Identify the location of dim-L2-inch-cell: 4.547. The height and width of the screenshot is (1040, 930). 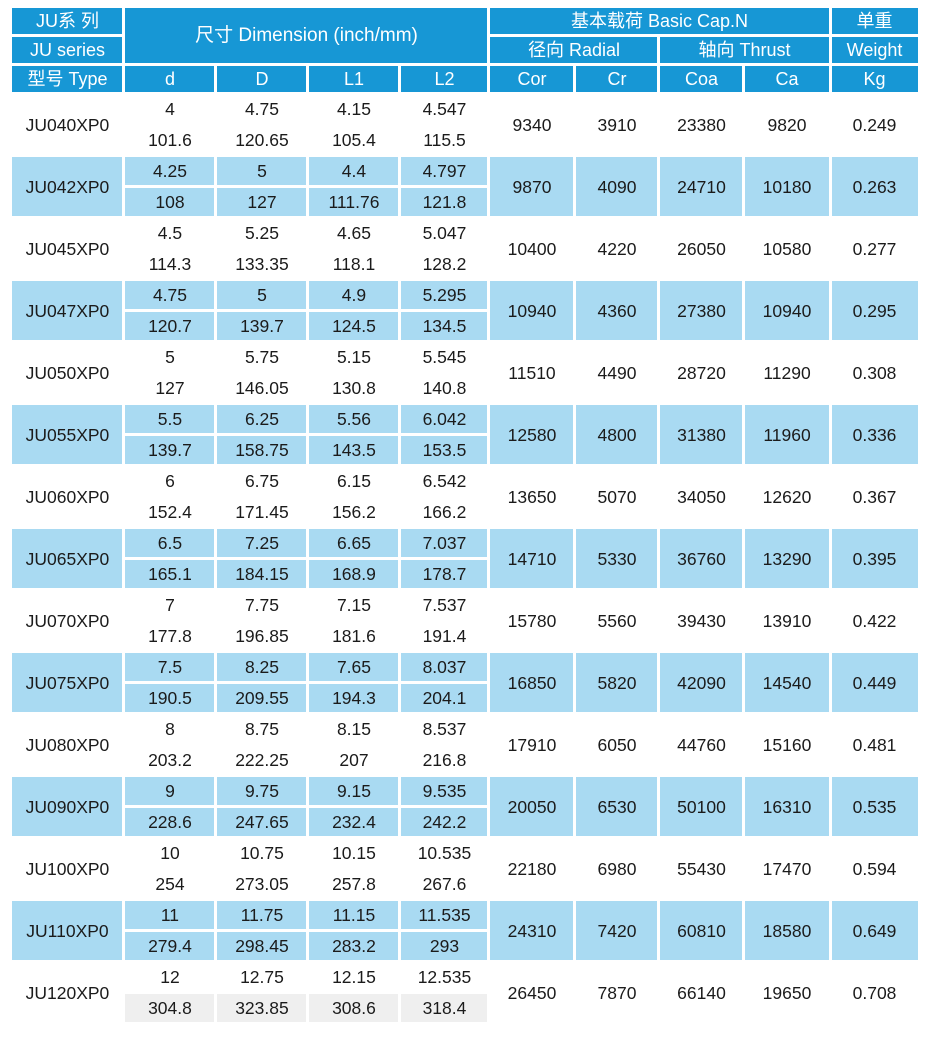
(444, 109).